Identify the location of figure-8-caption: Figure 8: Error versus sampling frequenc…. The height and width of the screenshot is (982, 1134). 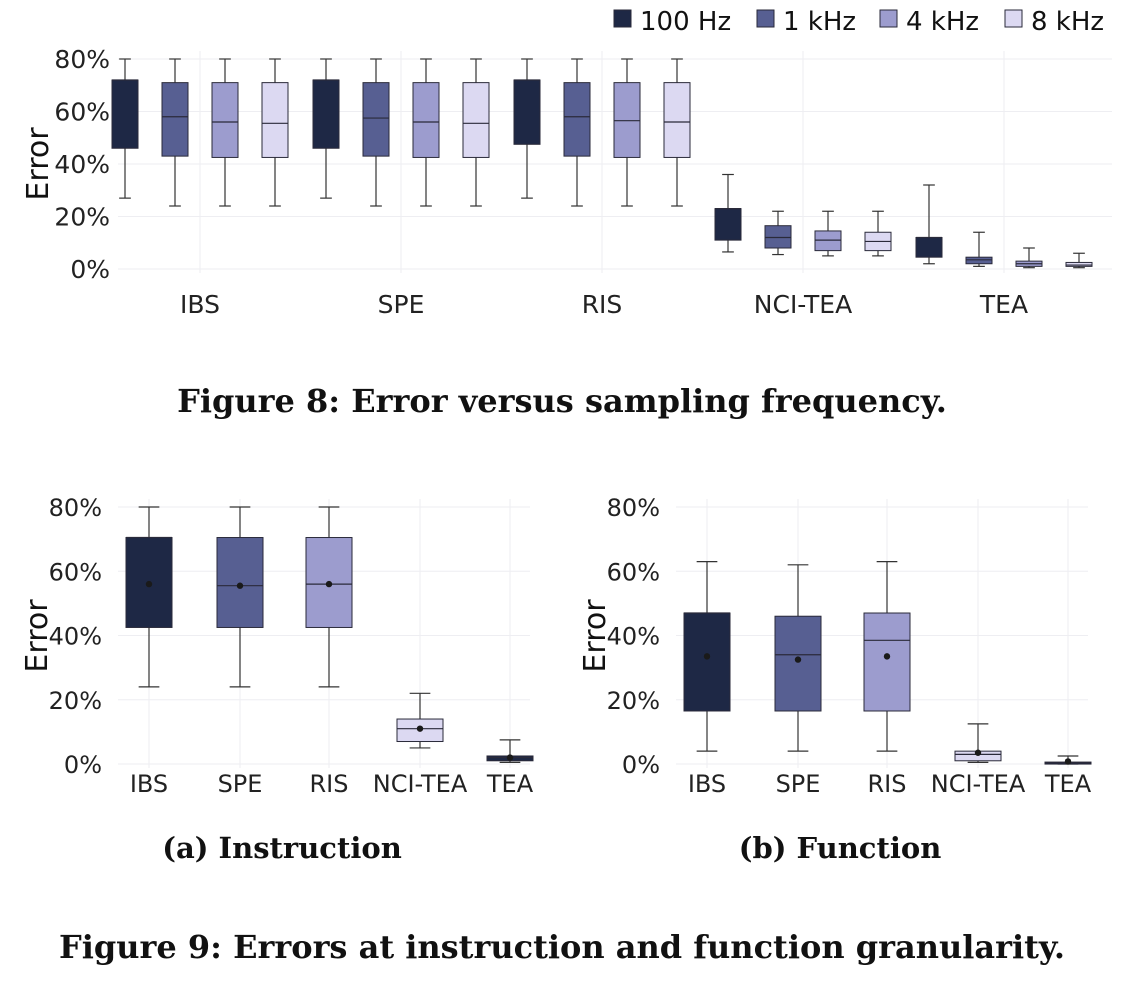
(562, 401).